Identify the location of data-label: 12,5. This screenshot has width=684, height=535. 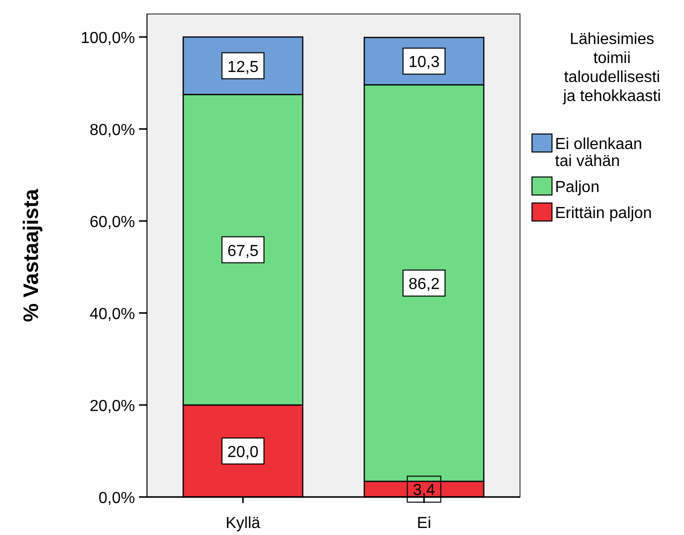
(243, 67).